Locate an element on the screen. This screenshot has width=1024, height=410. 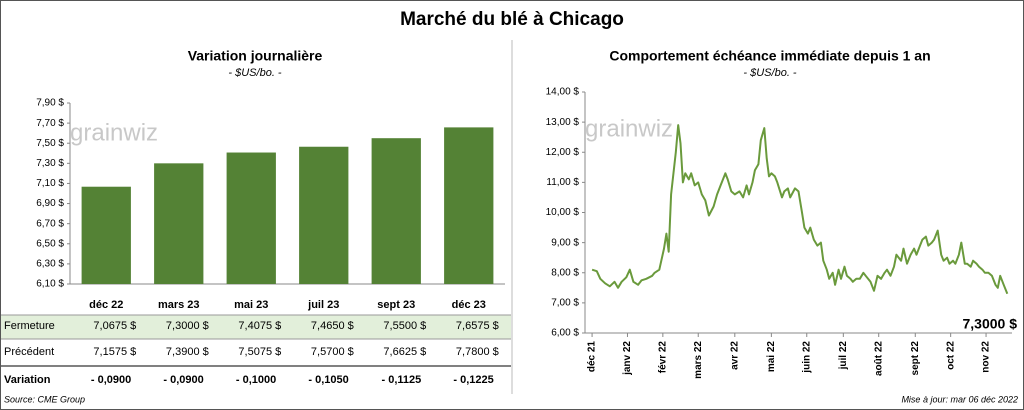
close-value: 7,4650 $ is located at coordinates (332, 326).